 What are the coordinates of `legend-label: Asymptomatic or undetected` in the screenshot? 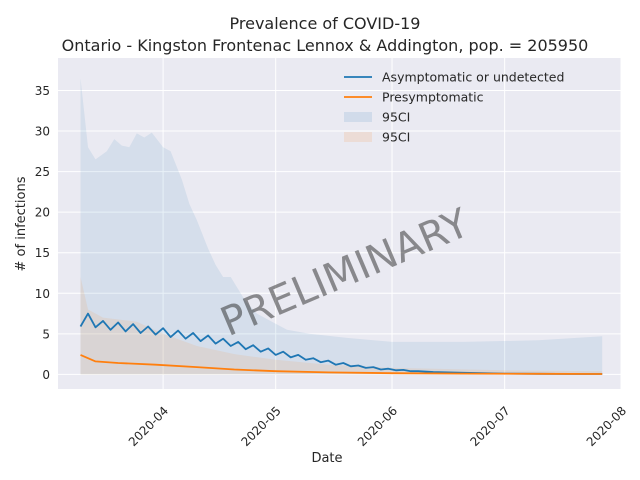 It's located at (473, 77).